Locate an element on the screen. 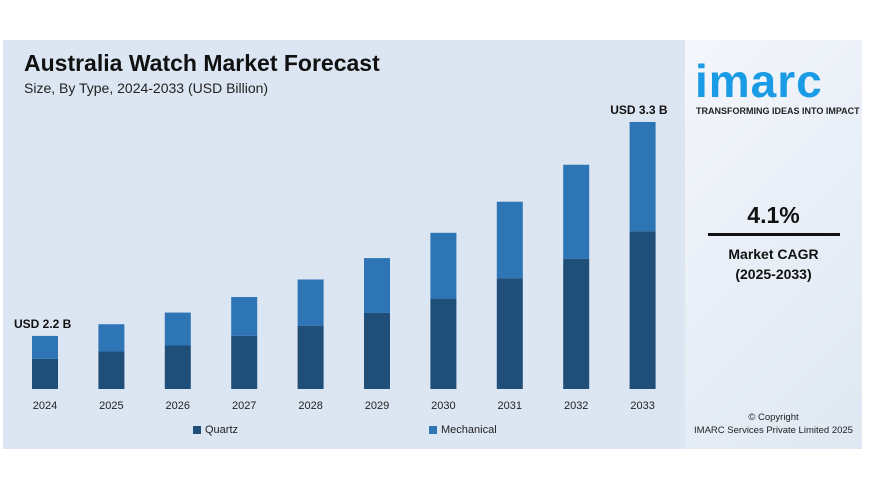 This screenshot has height=489, width=870. copyright: © Copyright is located at coordinates (773, 417).